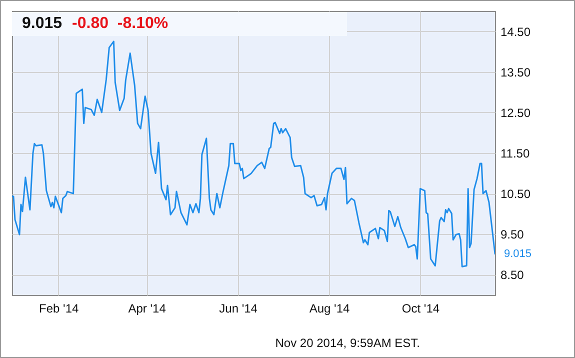 This screenshot has height=358, width=575. Describe the element at coordinates (515, 31) in the screenshot. I see `y-tick-label: 14.50` at that location.